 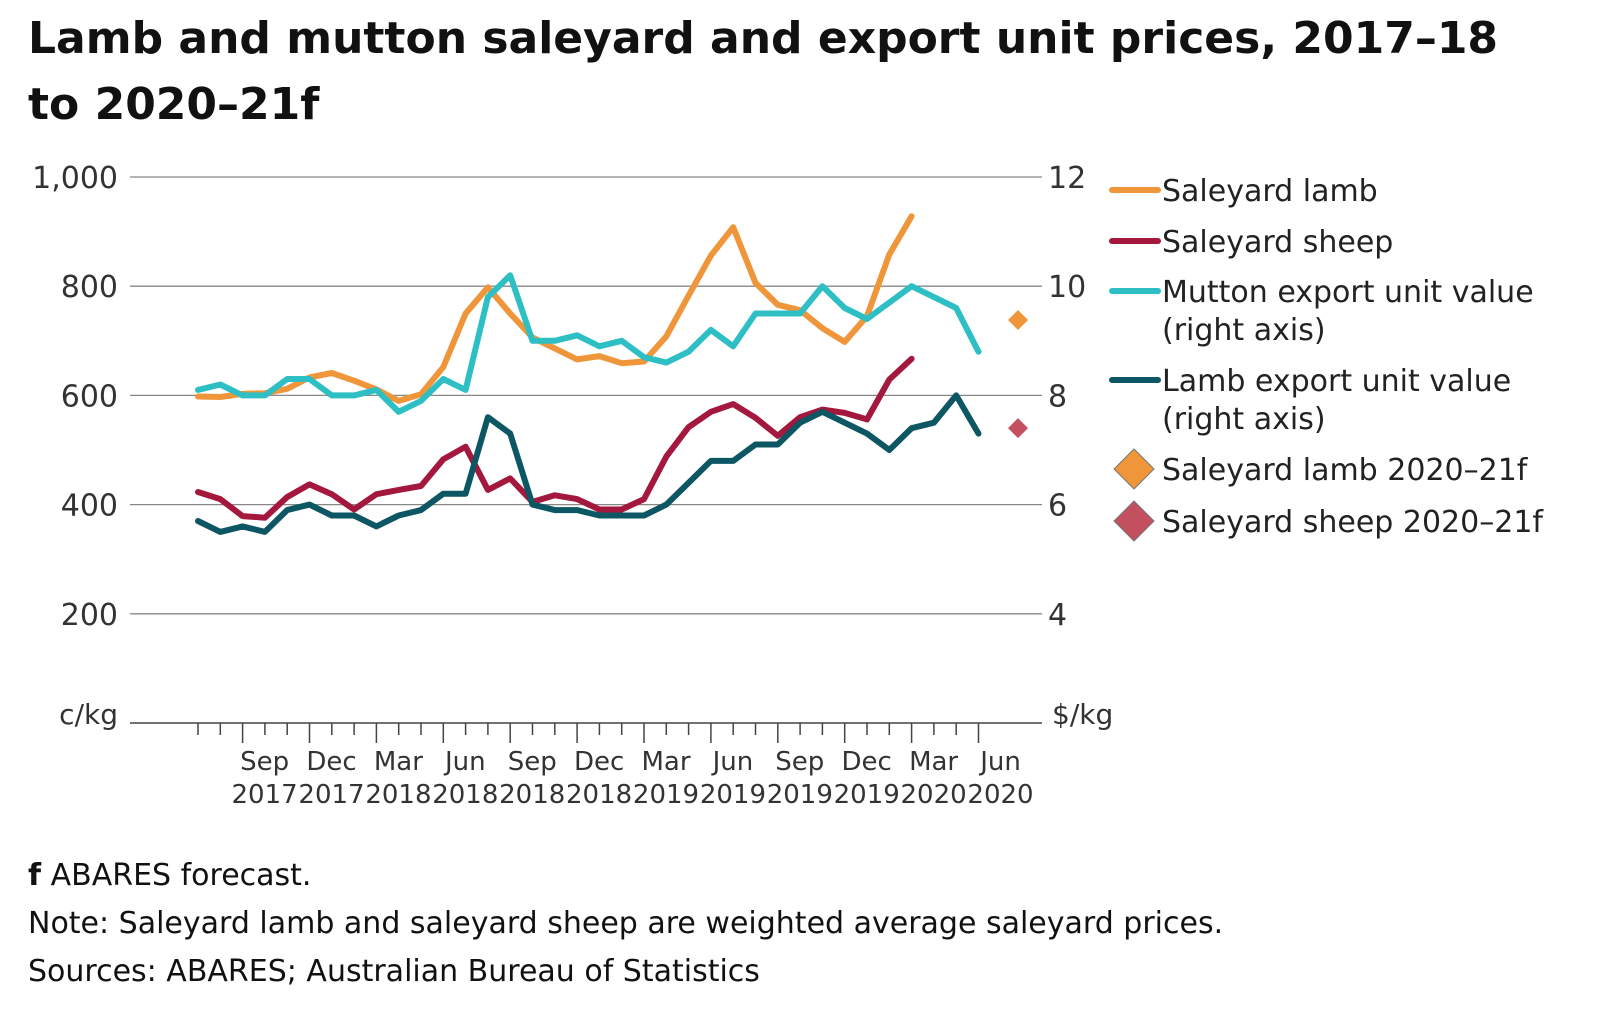 What do you see at coordinates (88, 714) in the screenshot?
I see `left-axis-label: c/kg` at bounding box center [88, 714].